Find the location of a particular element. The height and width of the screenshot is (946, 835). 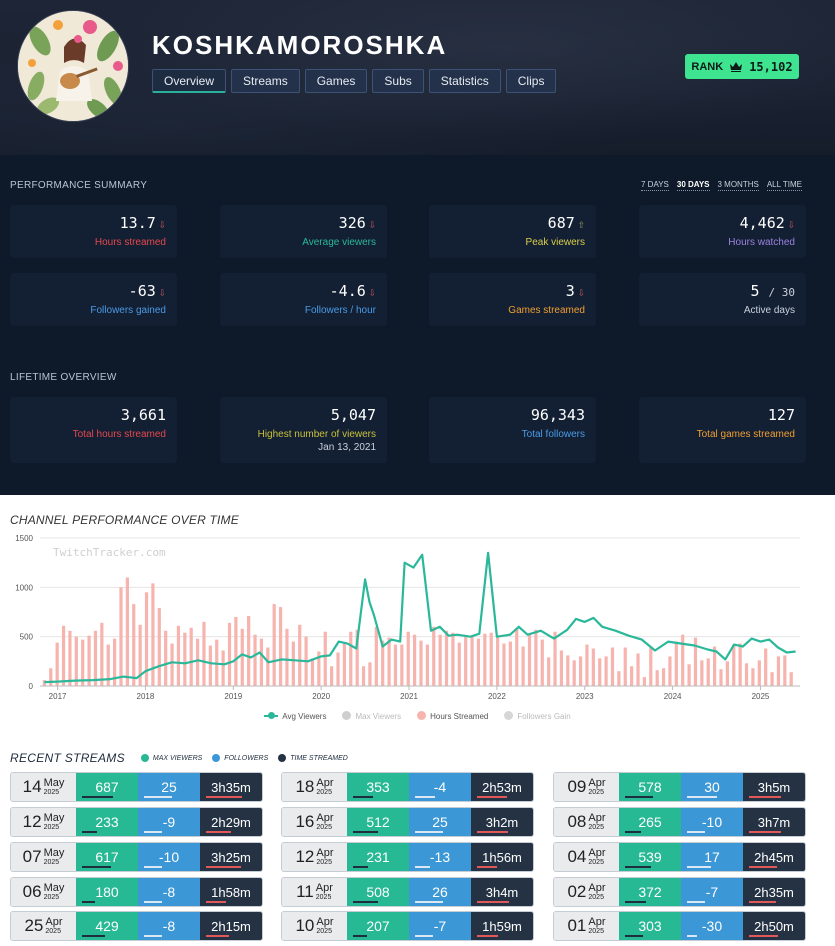

stream-row: 01 Apr 2025 303 -30 2h50m is located at coordinates (679, 926).